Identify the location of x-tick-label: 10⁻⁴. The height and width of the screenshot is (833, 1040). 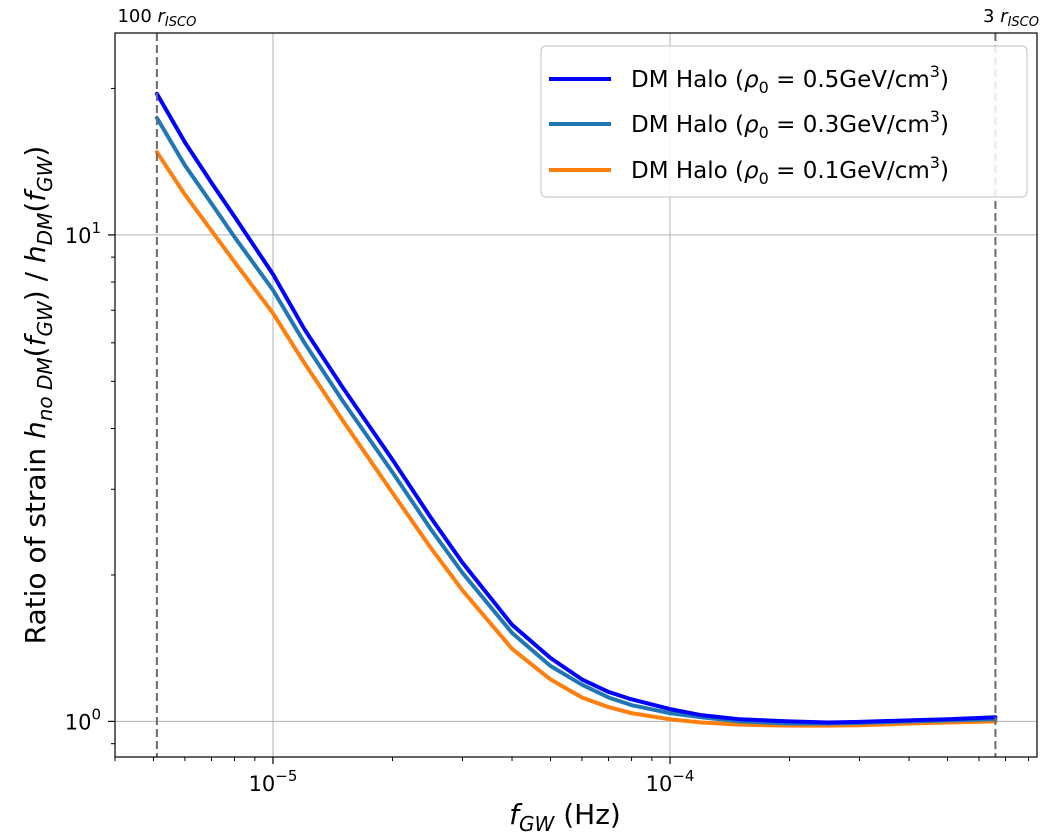
(670, 781).